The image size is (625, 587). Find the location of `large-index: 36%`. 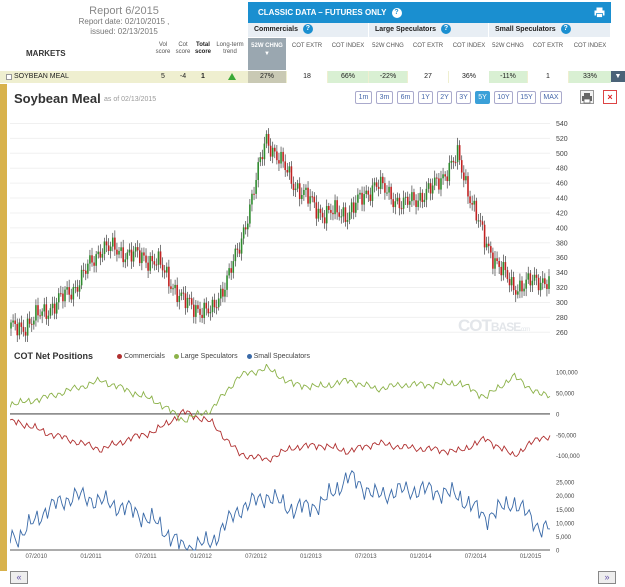

large-index: 36% is located at coordinates (469, 77).